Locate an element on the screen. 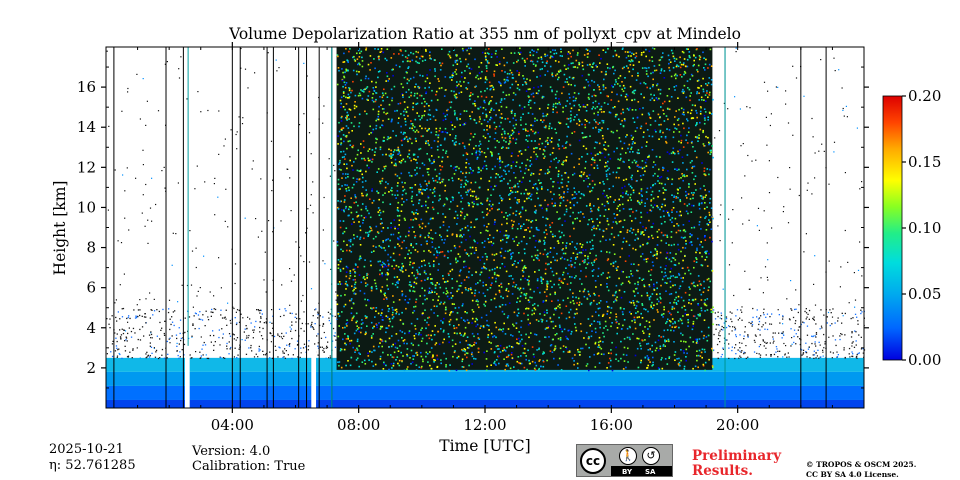  y-tick-label-16: 16 is located at coordinates (86, 87).